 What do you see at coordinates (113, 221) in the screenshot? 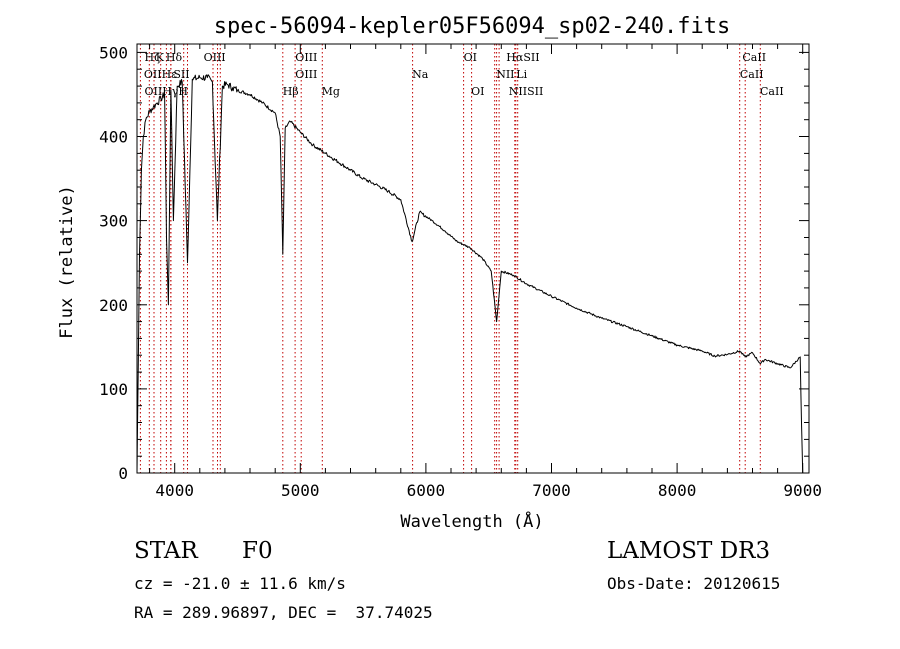
I see `y-tick-label-3: 300` at bounding box center [113, 221].